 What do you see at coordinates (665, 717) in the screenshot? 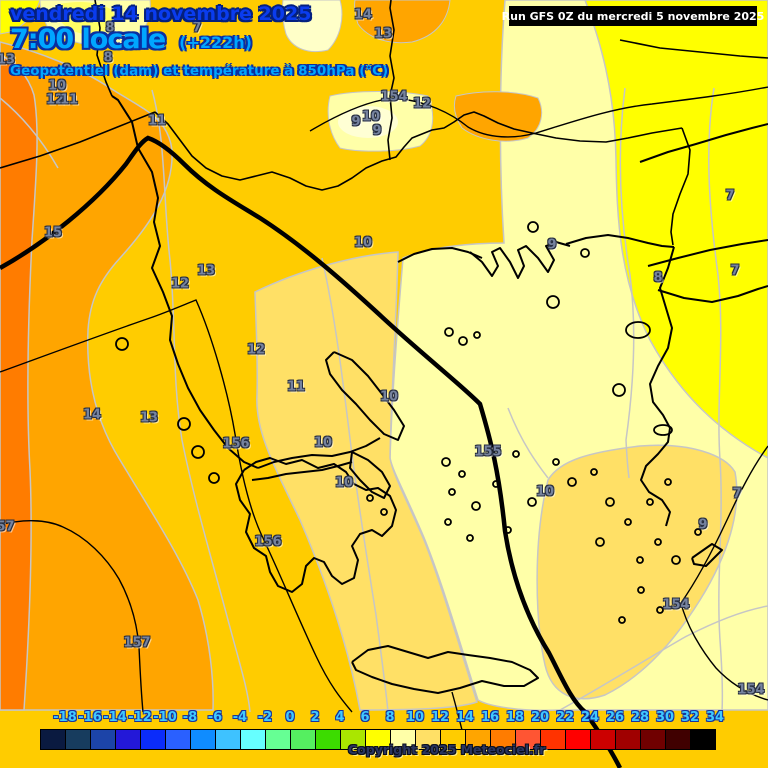
I see `scale-value: 30` at bounding box center [665, 717].